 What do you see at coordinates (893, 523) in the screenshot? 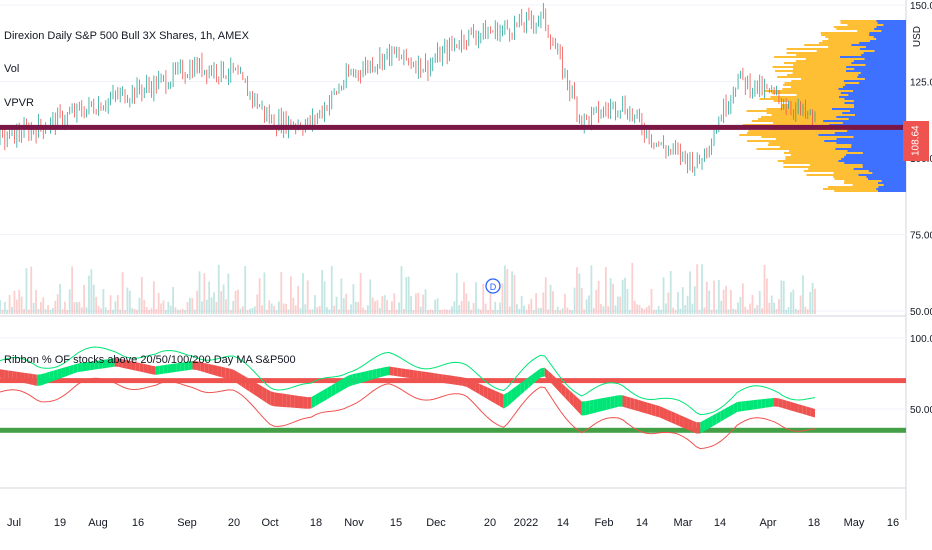
I see `time-axis-tick-label: 16` at bounding box center [893, 523].